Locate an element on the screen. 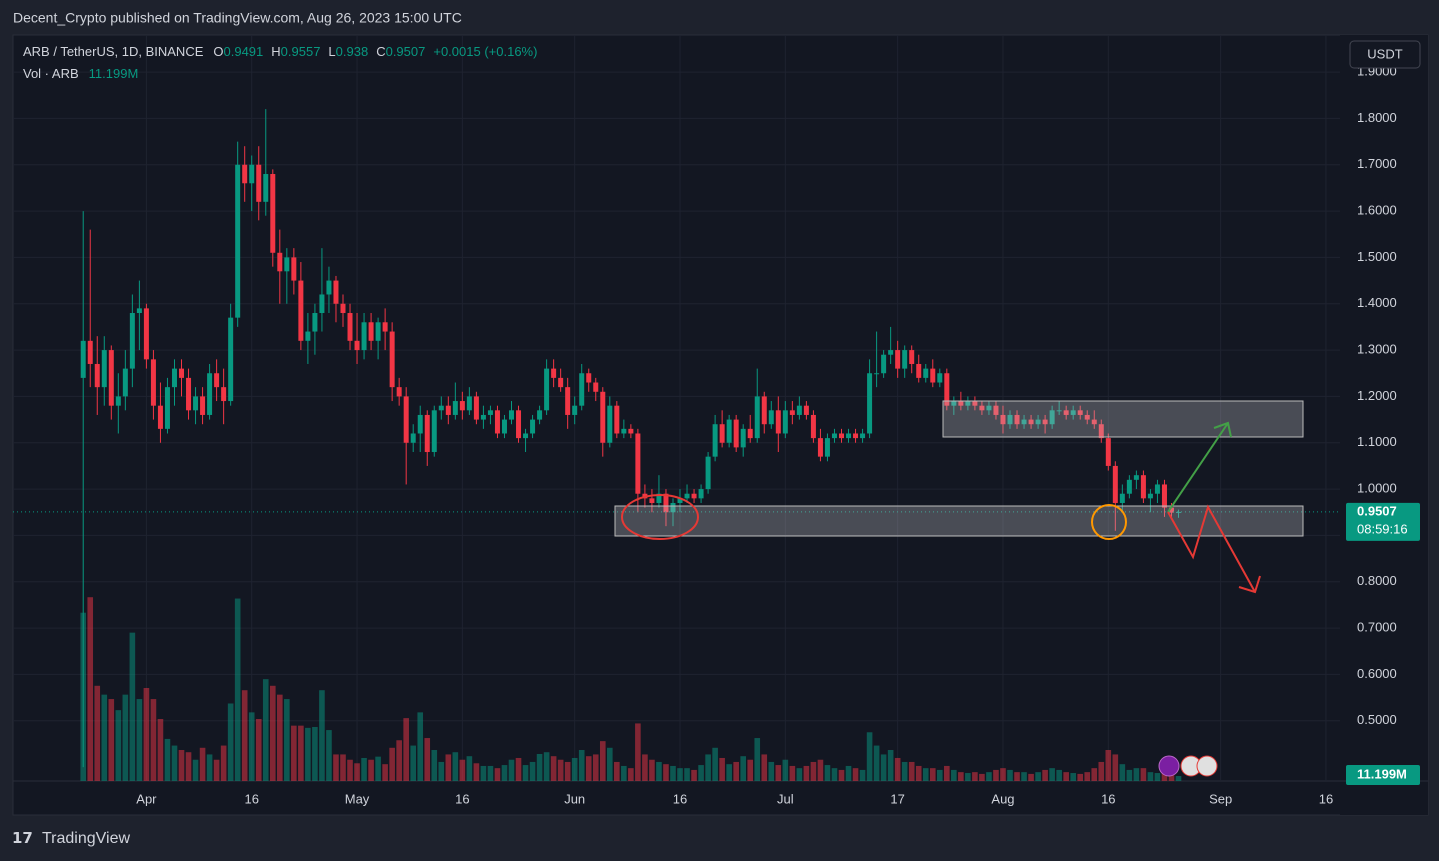  legend-value: 0.938 is located at coordinates (352, 51).